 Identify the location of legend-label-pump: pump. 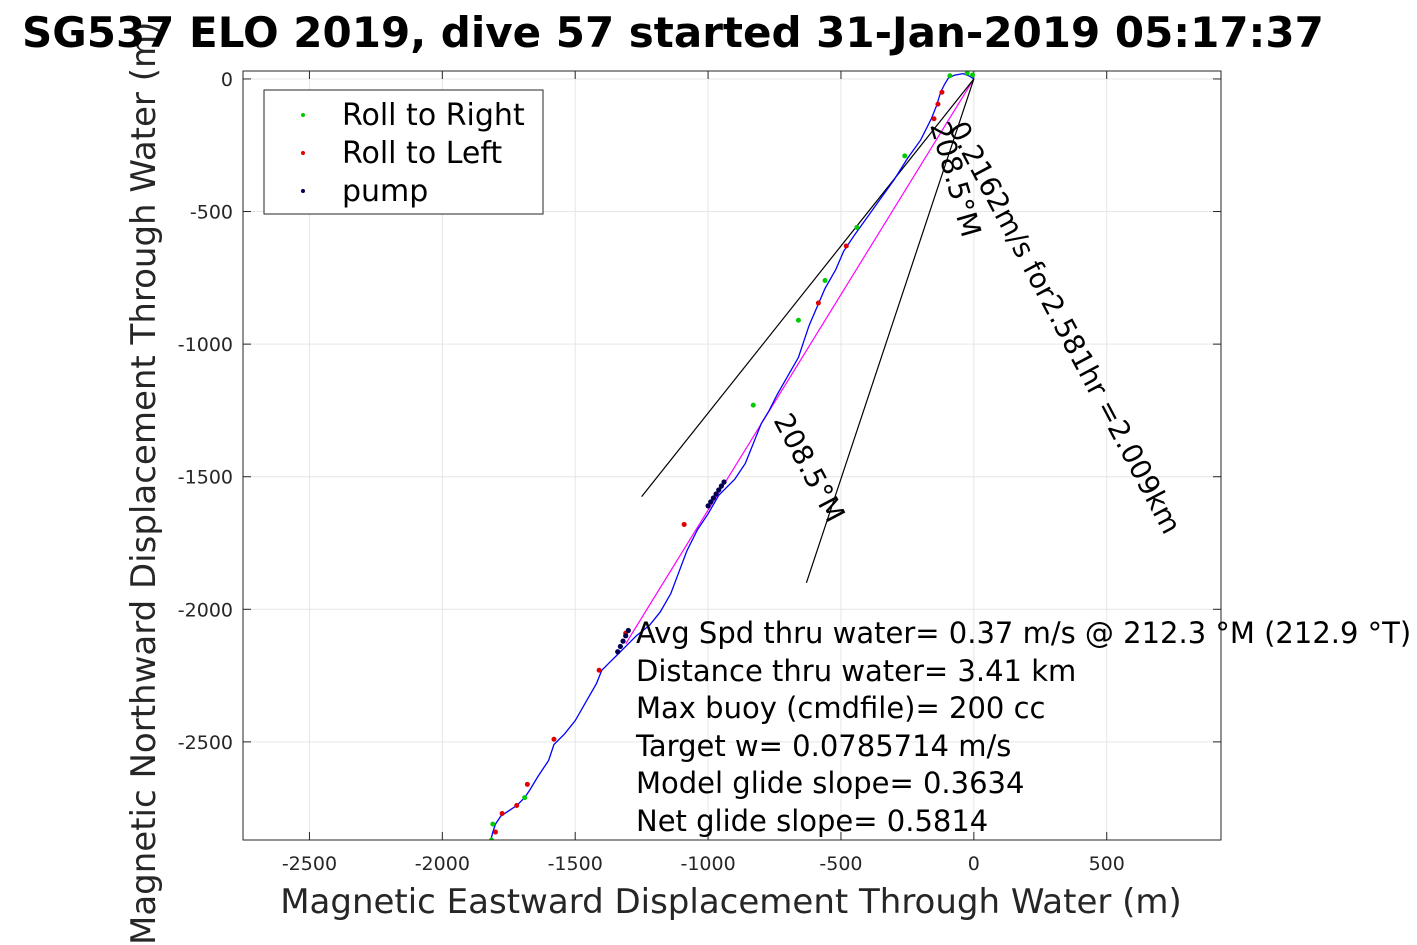
(385, 191).